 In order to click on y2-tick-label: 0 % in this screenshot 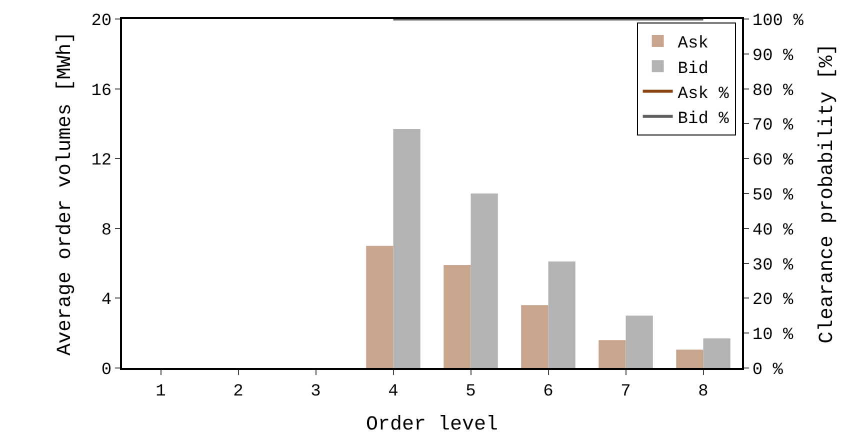, I will do `click(768, 370)`.